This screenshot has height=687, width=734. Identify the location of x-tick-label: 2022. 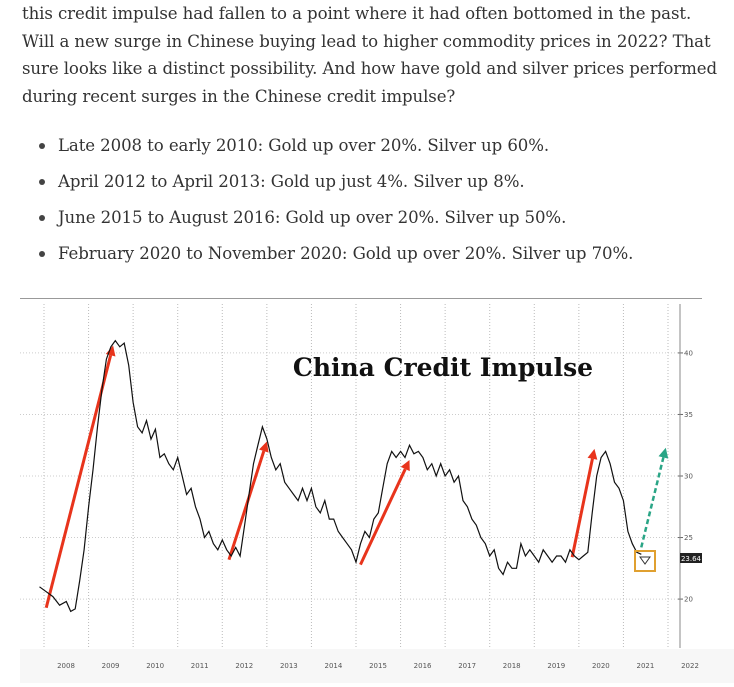
(690, 666).